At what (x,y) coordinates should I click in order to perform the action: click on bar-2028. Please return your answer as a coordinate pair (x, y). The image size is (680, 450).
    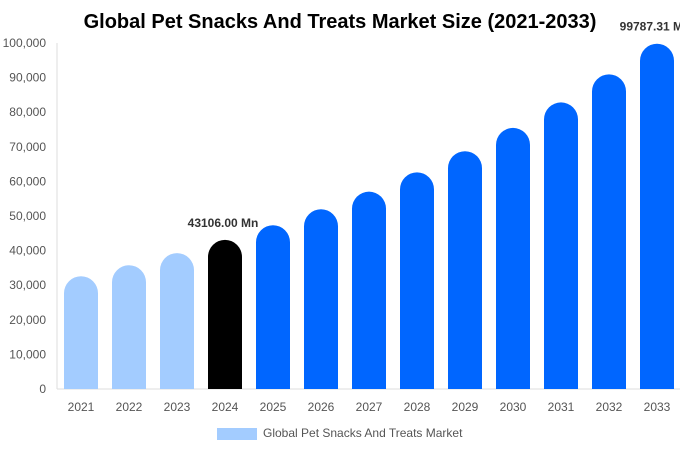
    Looking at the image, I should click on (417, 280).